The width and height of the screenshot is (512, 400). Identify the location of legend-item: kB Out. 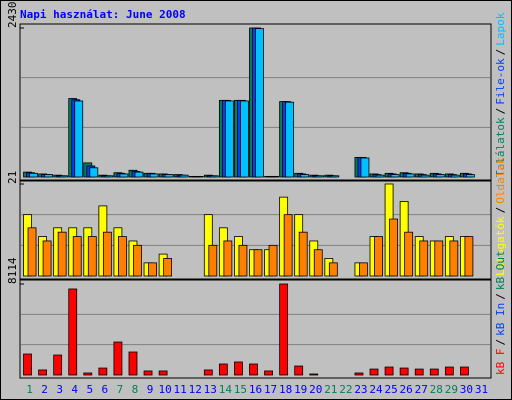
(500, 270).